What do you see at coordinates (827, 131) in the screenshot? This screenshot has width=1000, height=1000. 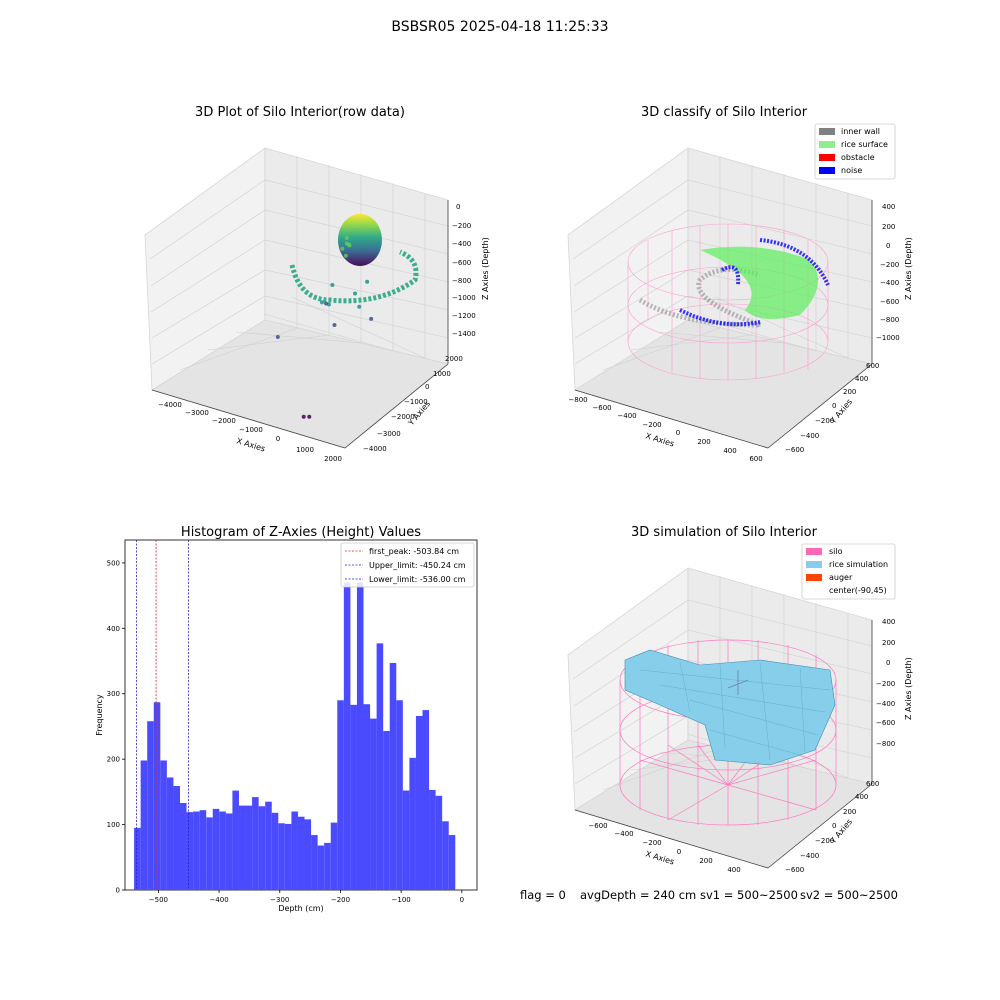 I see `legend-swatch-inner-wall` at bounding box center [827, 131].